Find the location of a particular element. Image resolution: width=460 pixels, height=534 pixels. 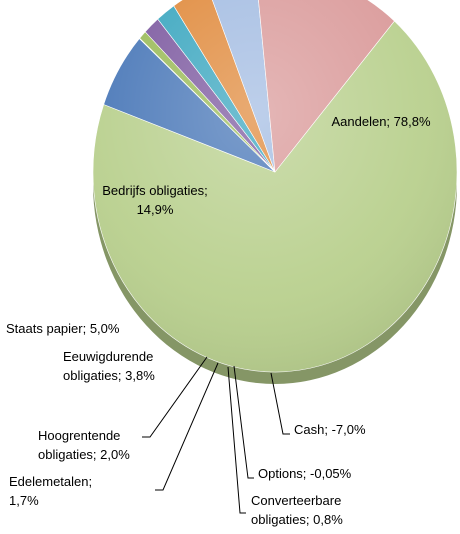

data-label-staats: Staats papier; 5,0% is located at coordinates (63, 328).